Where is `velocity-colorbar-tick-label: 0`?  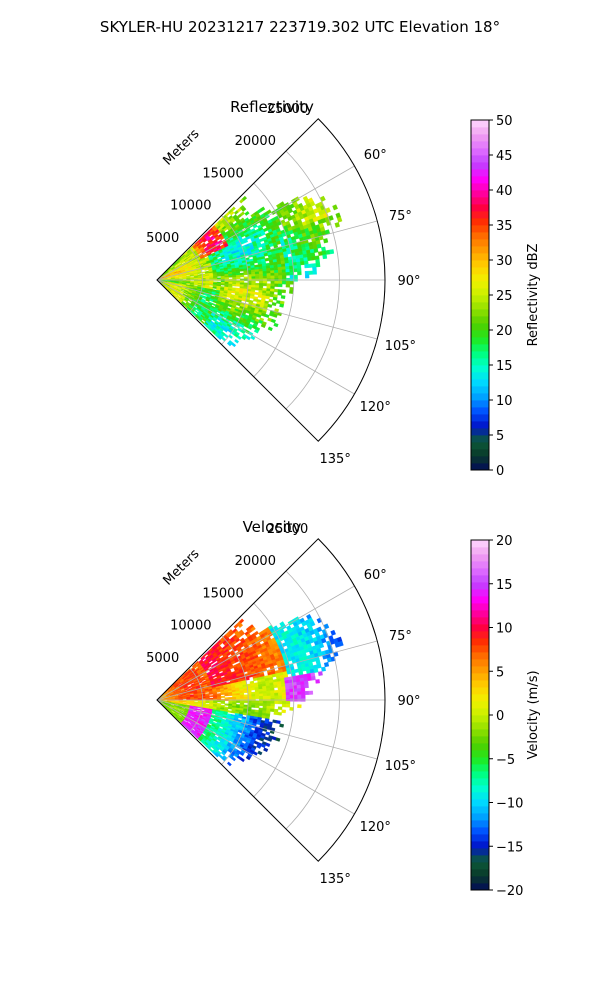
velocity-colorbar-tick-label: 0 is located at coordinates (500, 716).